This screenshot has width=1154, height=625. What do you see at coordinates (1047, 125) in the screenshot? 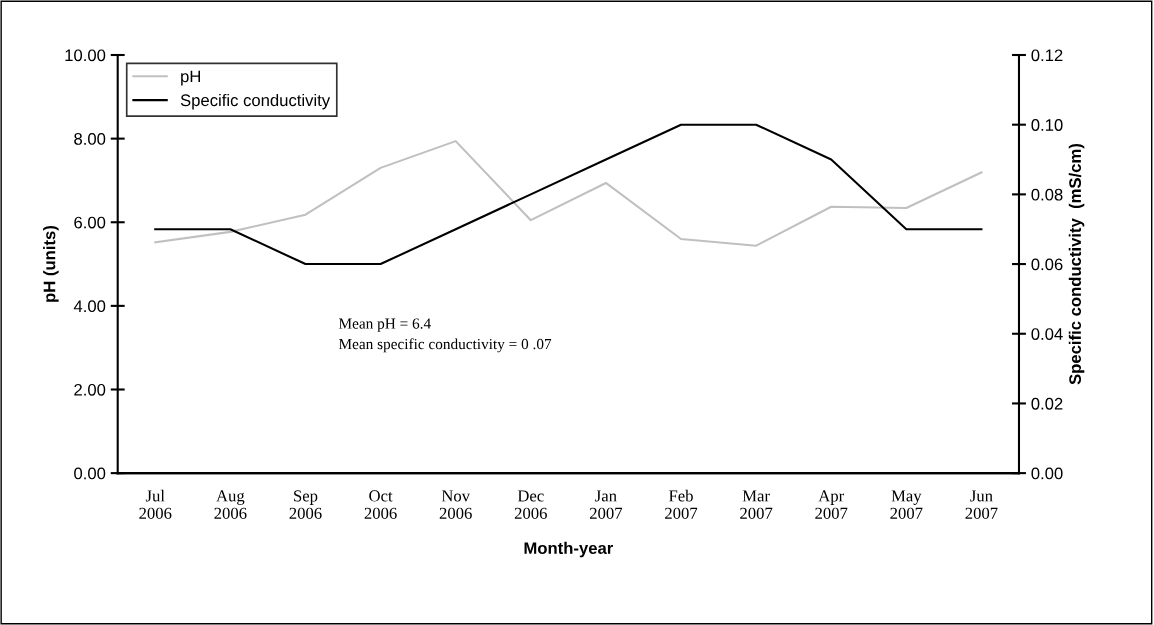
I see `y2-tick-label: 0.10` at bounding box center [1047, 125].